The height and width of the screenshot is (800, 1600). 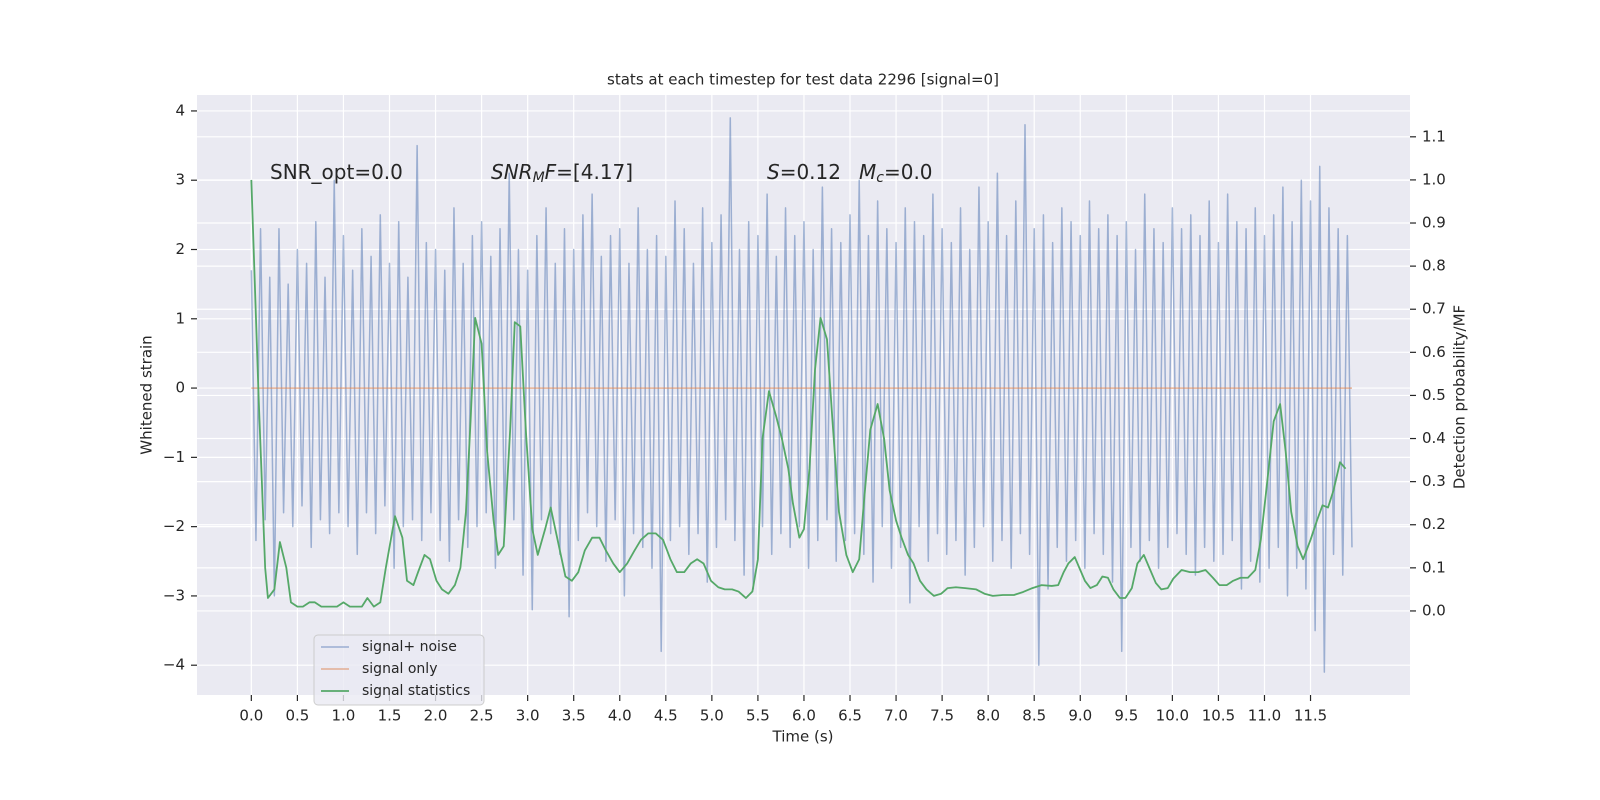 I want to click on annotation-part: F, so click(x=551, y=172).